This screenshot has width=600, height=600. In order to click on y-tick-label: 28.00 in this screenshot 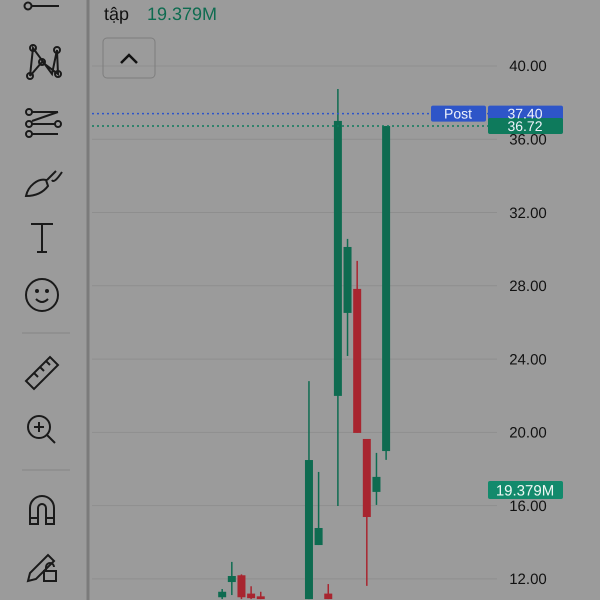, I will do `click(528, 287)`.